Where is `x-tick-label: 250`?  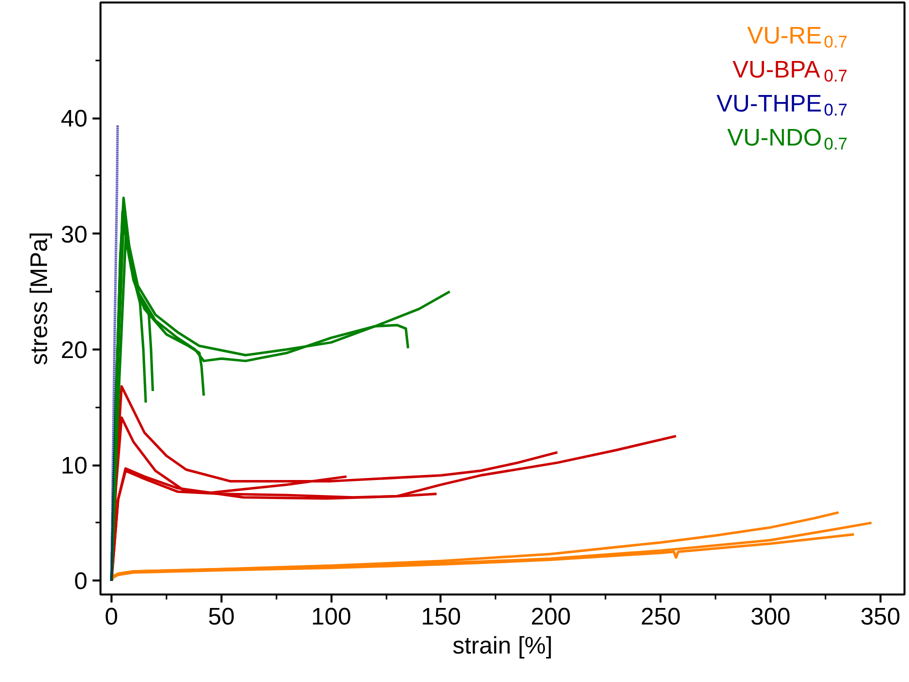
x-tick-label: 250 is located at coordinates (660, 617).